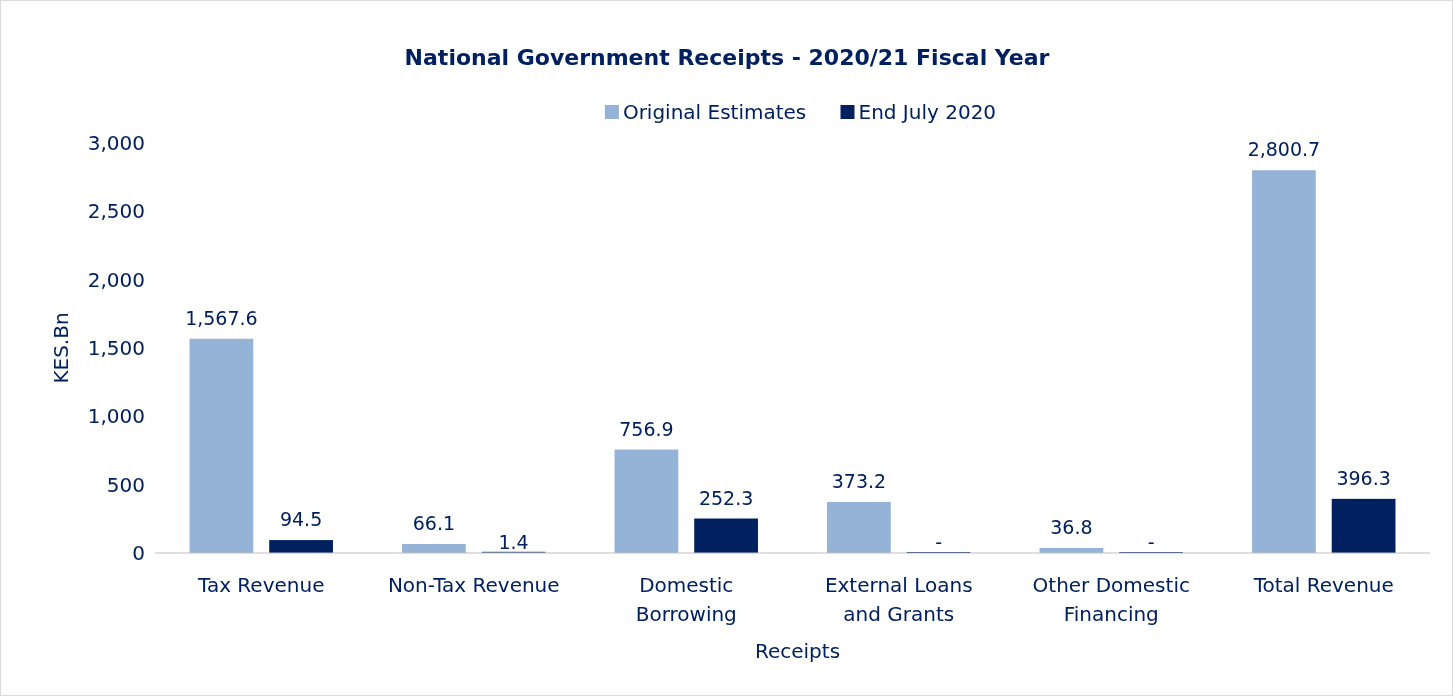 The width and height of the screenshot is (1453, 696). Describe the element at coordinates (714, 112) in the screenshot. I see `legend-label: Original Estimates` at that location.